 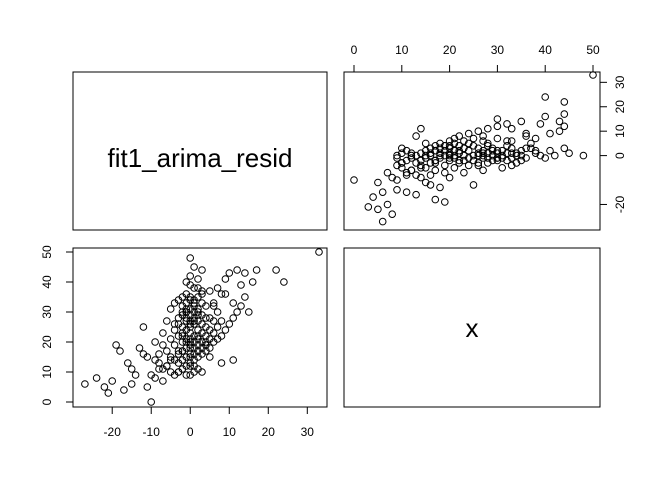 I want to click on left-y-tick-label: 0, so click(x=47, y=401).